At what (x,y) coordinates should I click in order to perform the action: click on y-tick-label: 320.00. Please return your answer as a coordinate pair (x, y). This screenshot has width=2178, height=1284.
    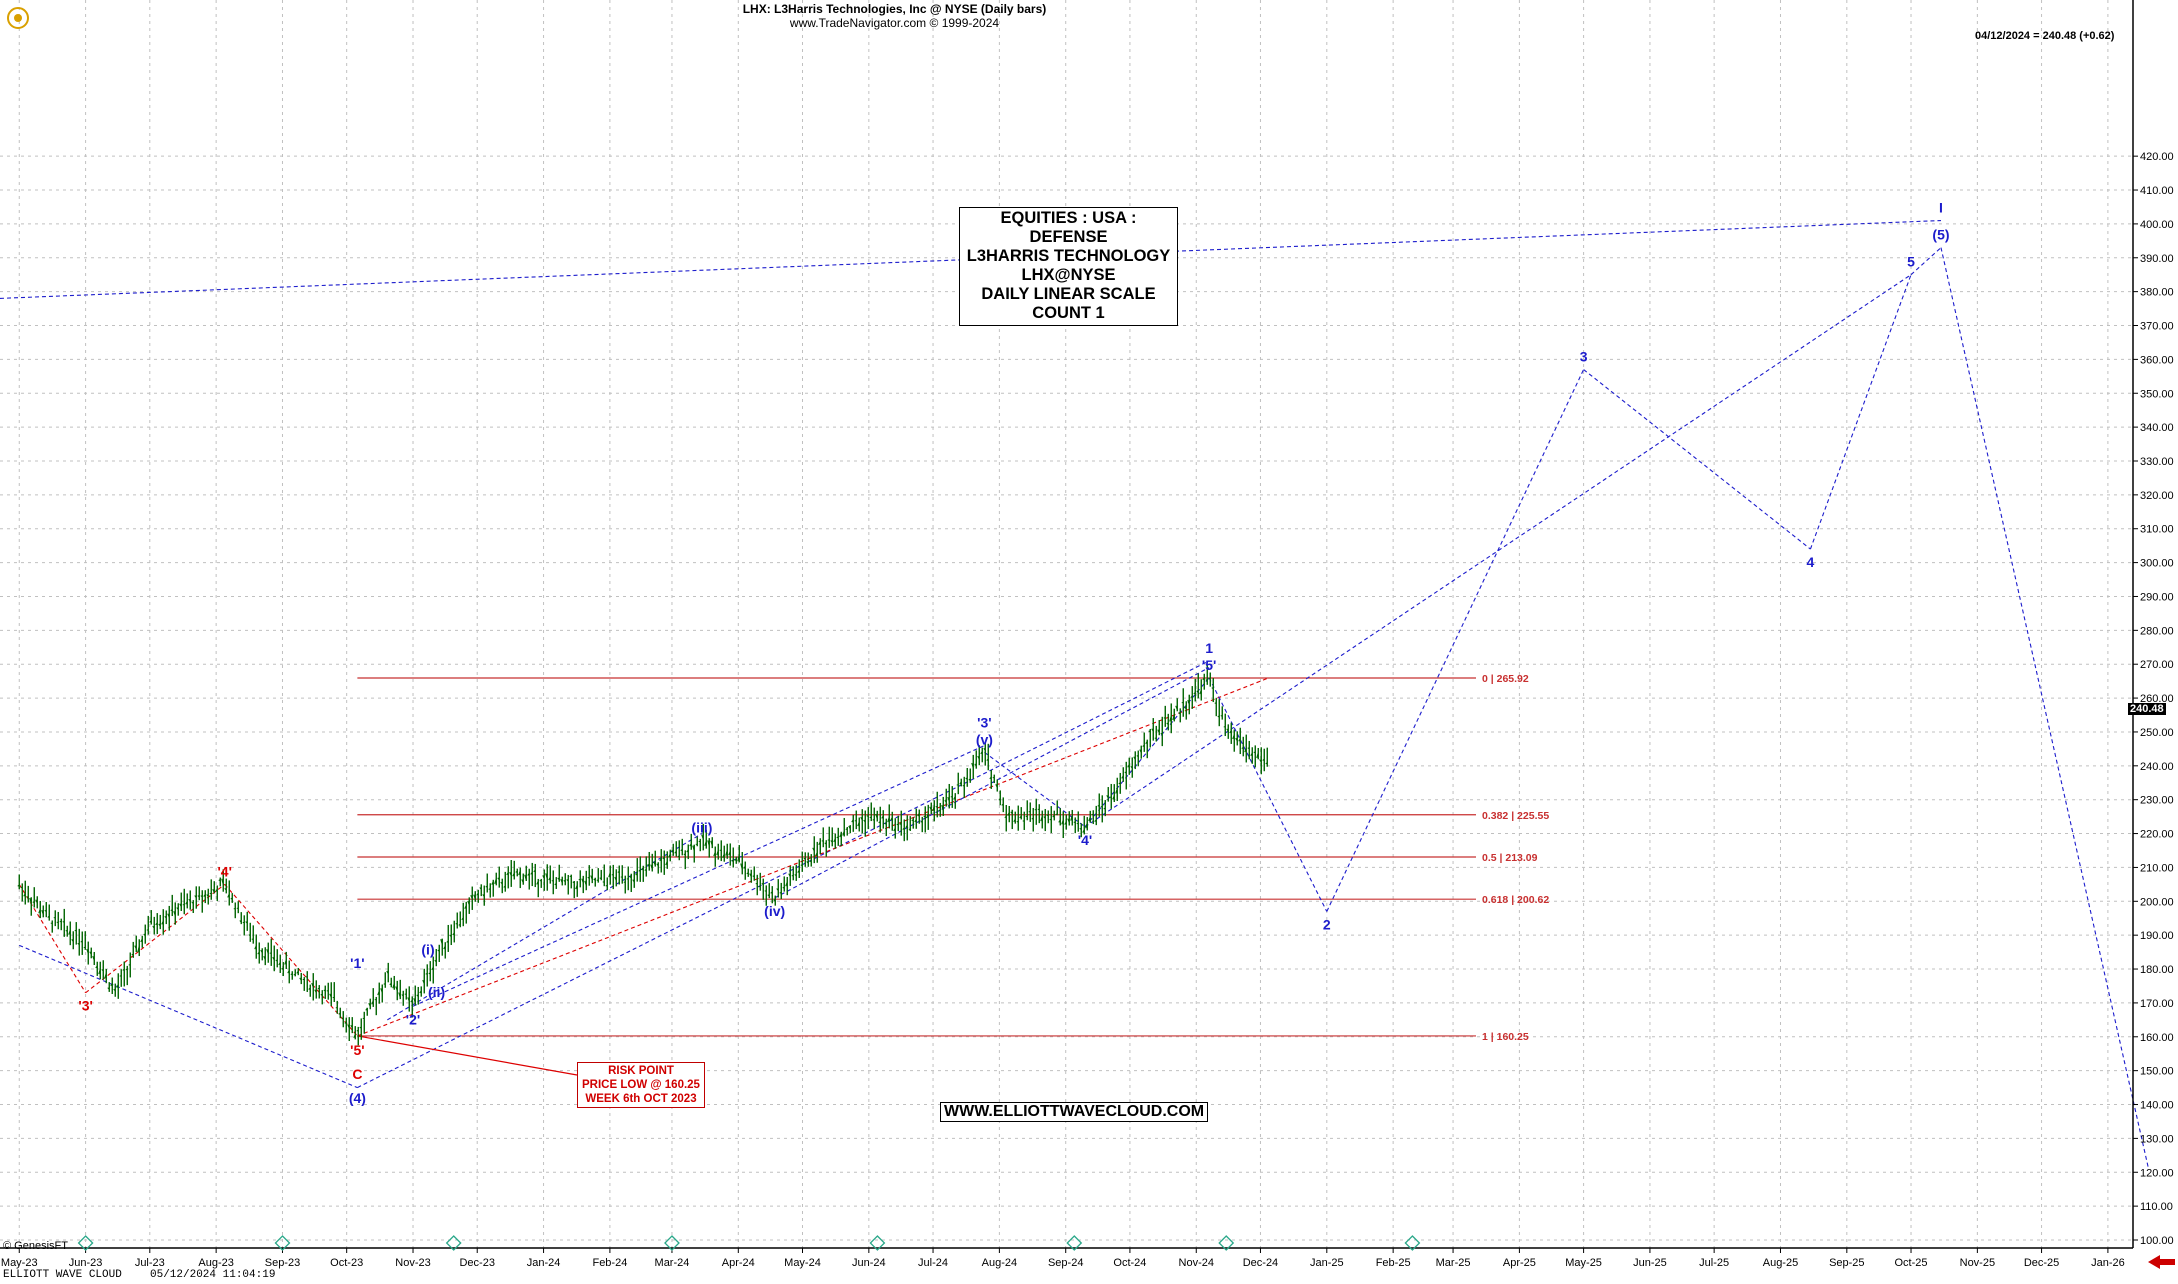
    Looking at the image, I should click on (2157, 496).